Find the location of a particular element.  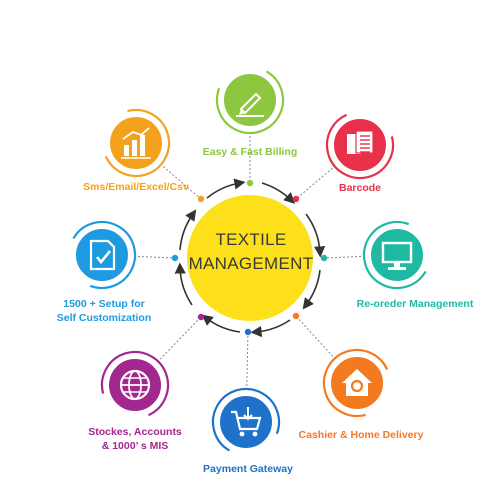

ring-dots is located at coordinates (249, 257).